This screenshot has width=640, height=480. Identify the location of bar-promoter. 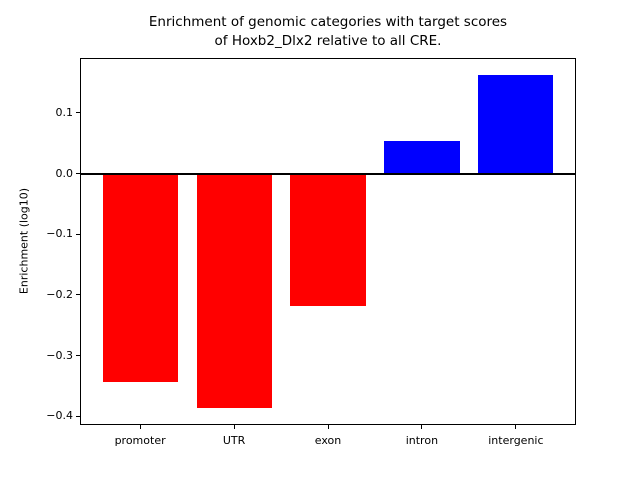
(140, 277).